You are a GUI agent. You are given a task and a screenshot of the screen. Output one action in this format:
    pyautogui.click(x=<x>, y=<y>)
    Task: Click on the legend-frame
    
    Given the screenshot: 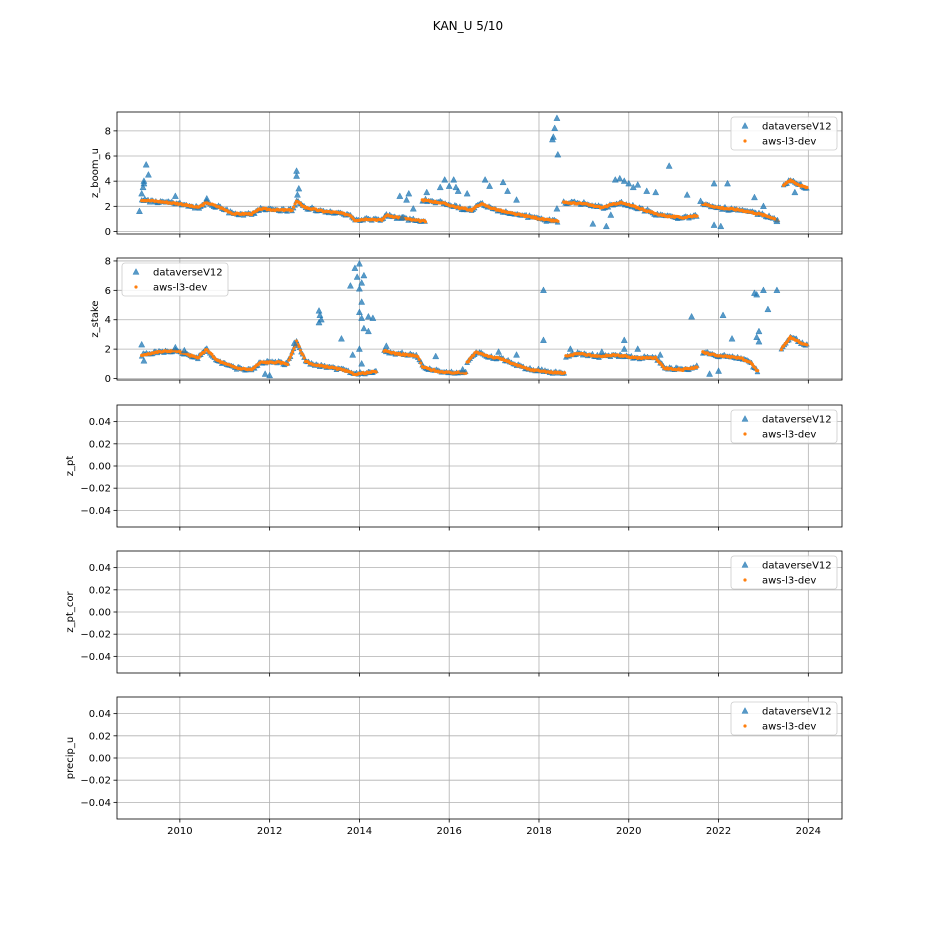 What is the action you would take?
    pyautogui.click(x=175, y=279)
    